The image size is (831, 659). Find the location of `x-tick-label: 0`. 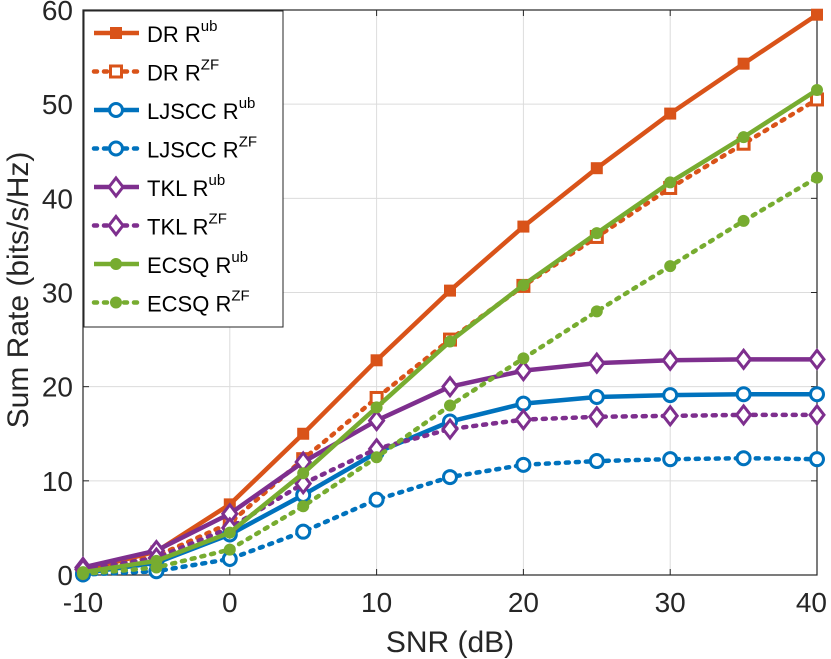

x-tick-label: 0 is located at coordinates (230, 602).